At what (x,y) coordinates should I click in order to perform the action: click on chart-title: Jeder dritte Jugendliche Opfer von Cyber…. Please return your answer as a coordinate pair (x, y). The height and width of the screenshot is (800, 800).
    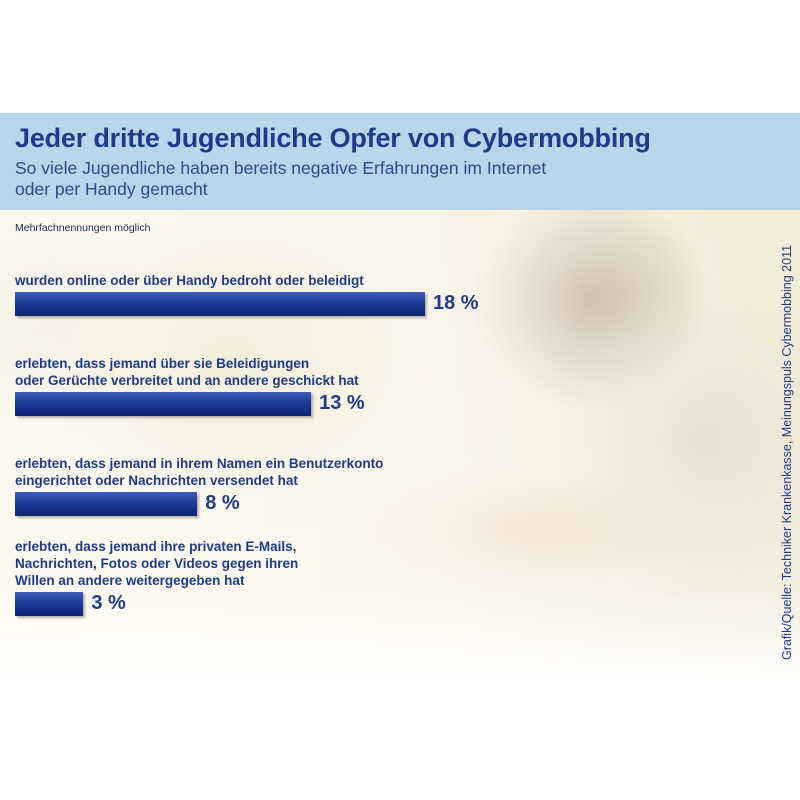
    Looking at the image, I should click on (333, 138).